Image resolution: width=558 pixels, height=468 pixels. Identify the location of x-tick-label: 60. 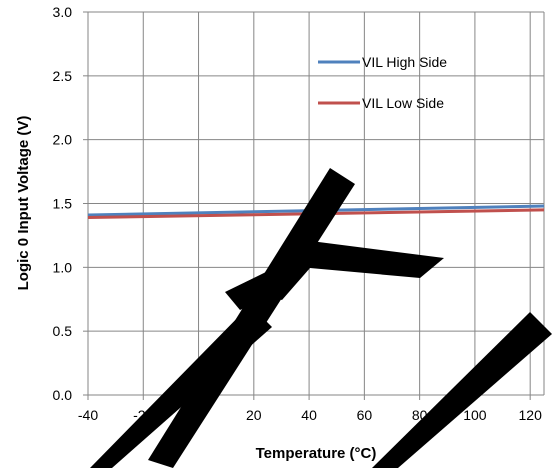
(365, 415).